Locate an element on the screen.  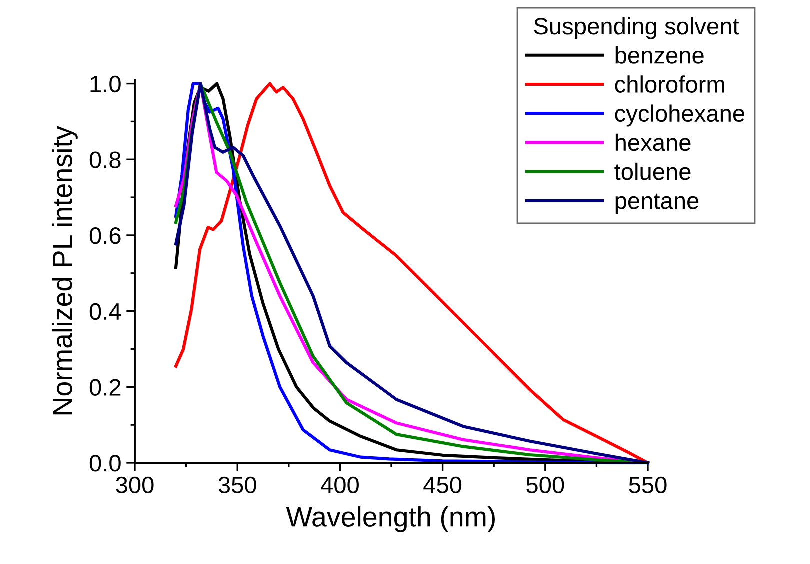
y-tick-label: 0.0 is located at coordinates (105, 463).